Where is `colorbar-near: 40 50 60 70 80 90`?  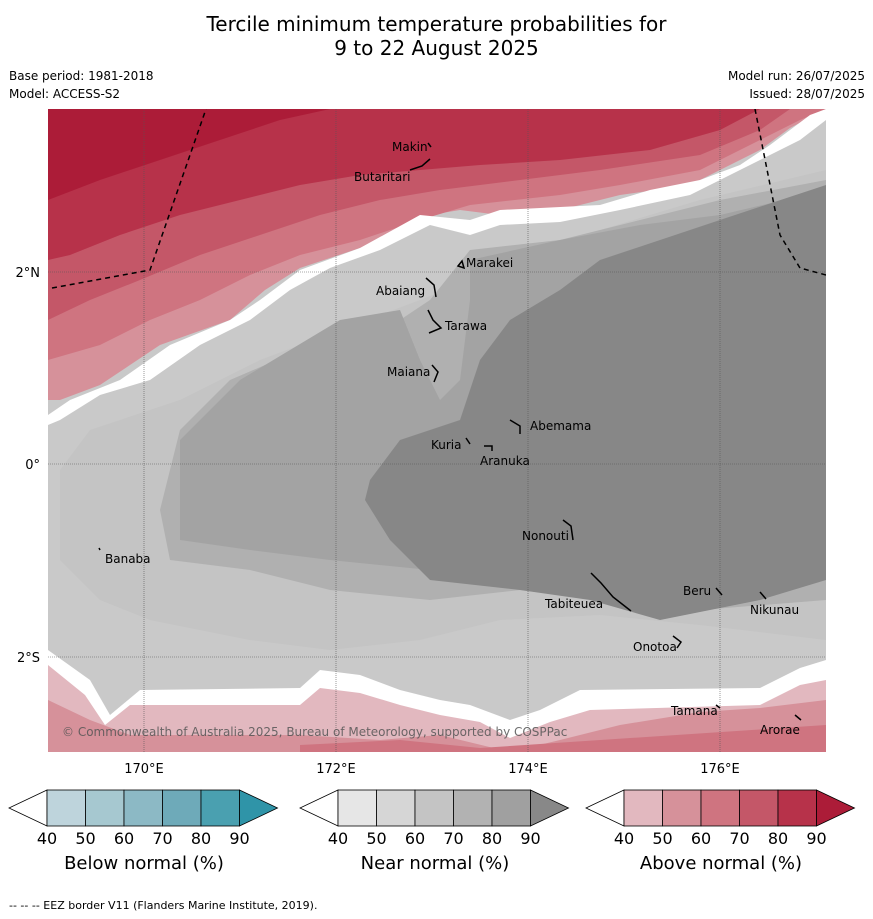 colorbar-near: 40 50 60 70 80 90 is located at coordinates (434, 818).